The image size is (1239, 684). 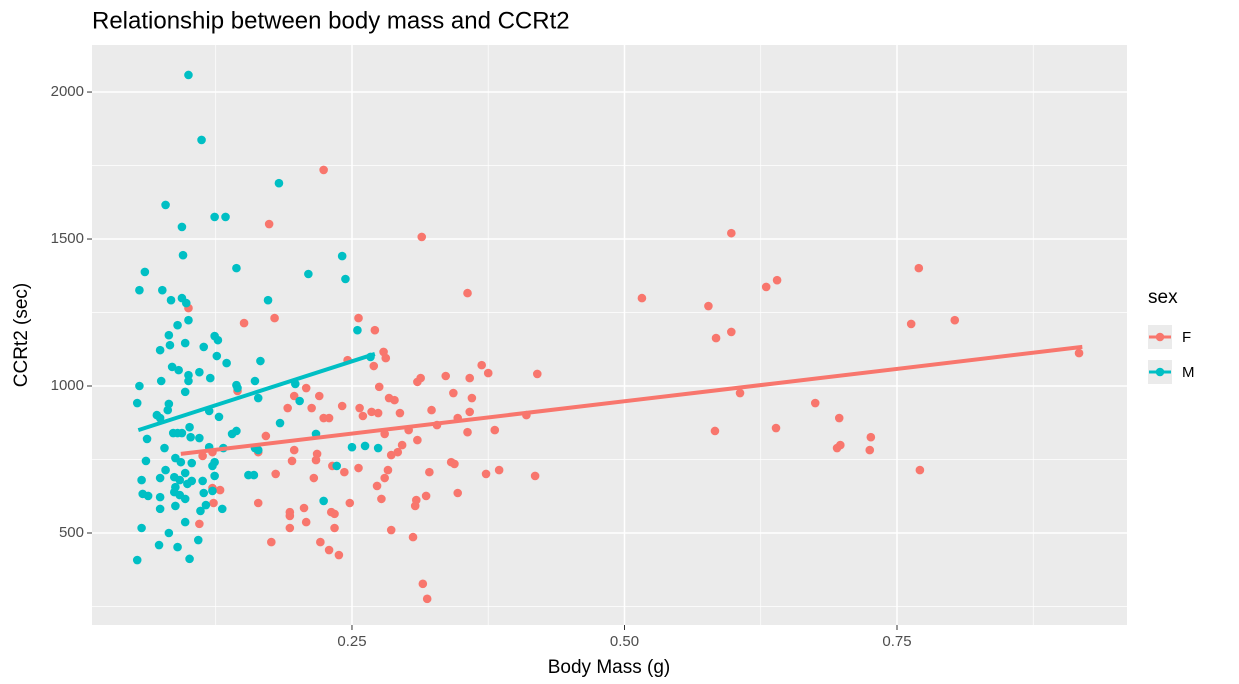 I want to click on x-axis-label: Body Mass (g), so click(x=609, y=667).